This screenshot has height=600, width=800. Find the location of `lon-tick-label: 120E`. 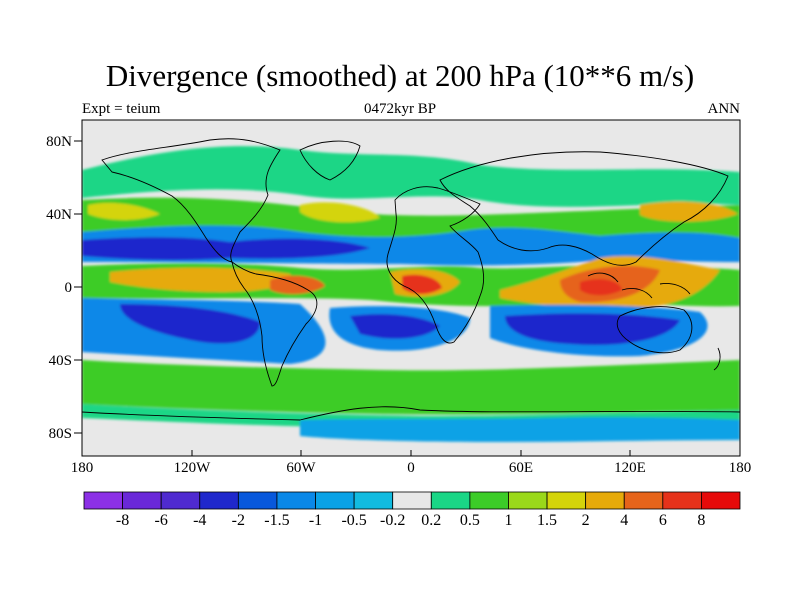

lon-tick-label: 120E is located at coordinates (630, 468).